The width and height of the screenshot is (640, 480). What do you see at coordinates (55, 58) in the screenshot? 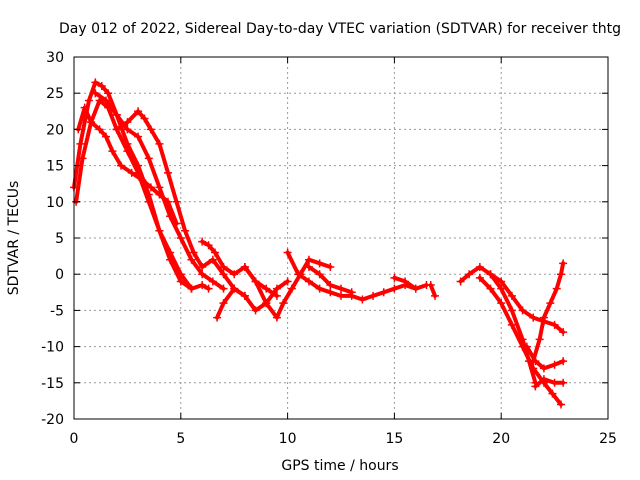
I see `y-tick-label: 30` at bounding box center [55, 58].